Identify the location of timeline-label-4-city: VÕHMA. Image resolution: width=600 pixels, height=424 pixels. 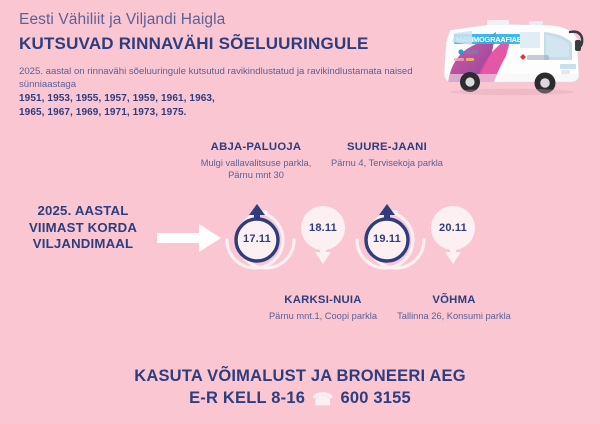
(454, 300).